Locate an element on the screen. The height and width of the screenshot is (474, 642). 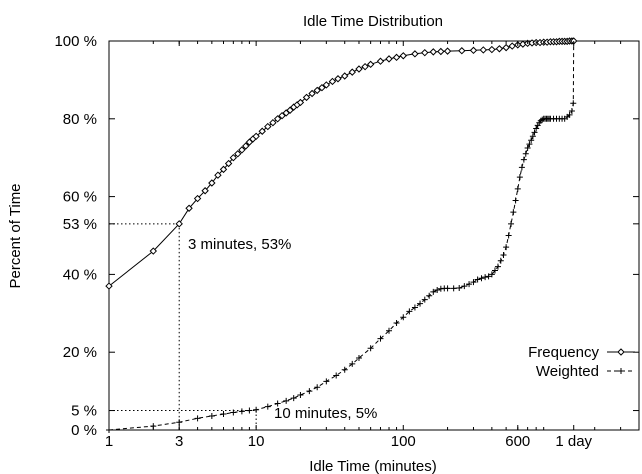
x-tick-label: 1 day is located at coordinates (573, 441).